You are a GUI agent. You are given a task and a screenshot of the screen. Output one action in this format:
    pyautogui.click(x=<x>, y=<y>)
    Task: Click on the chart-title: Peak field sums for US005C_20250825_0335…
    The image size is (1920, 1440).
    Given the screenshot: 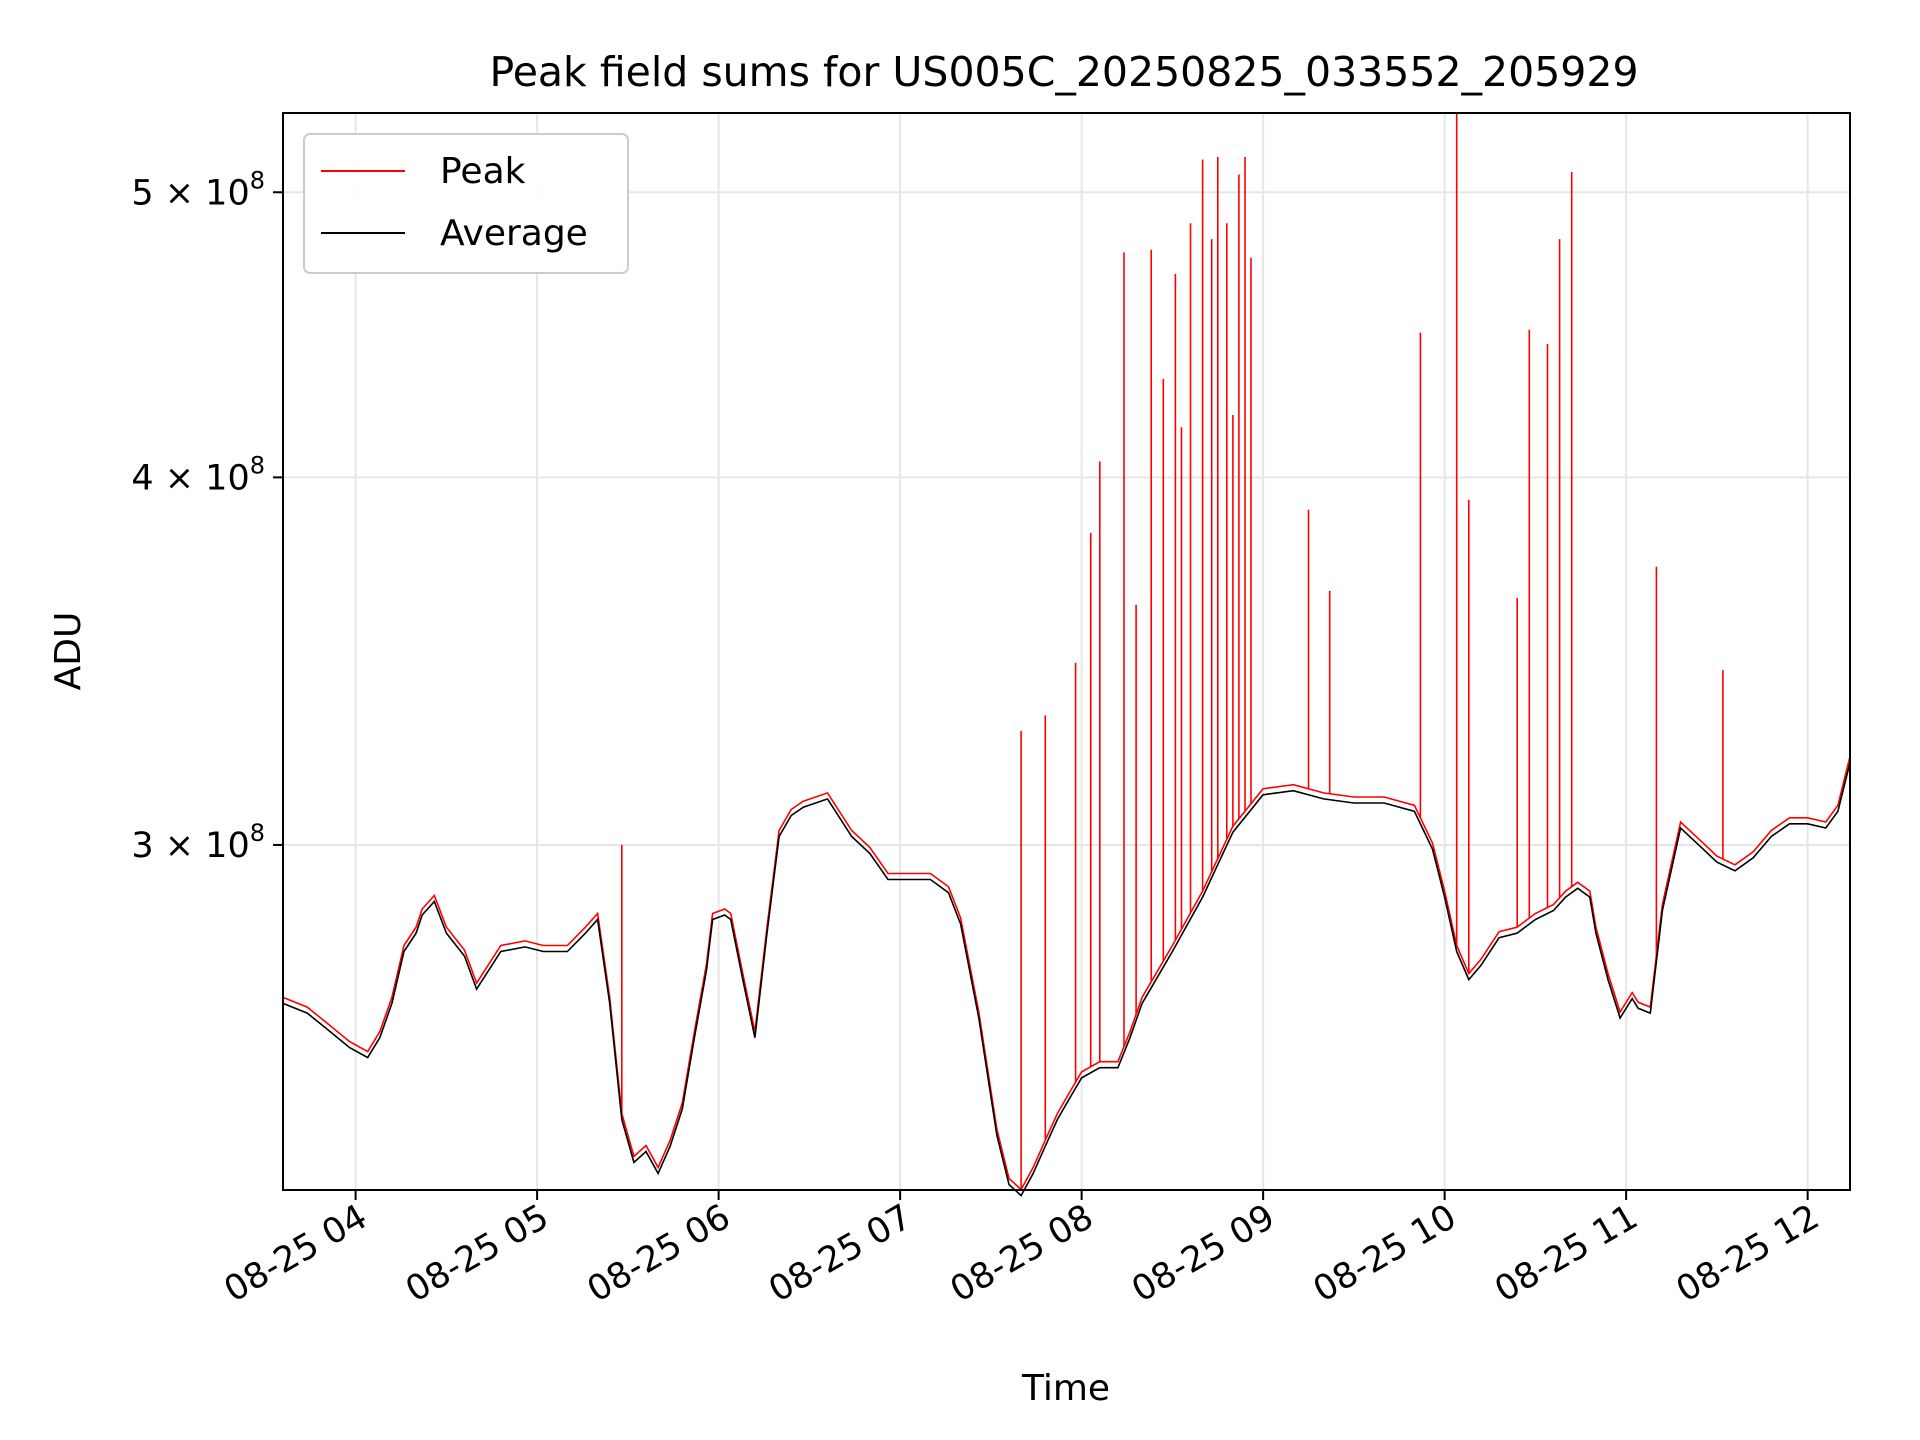 What is the action you would take?
    pyautogui.click(x=1063, y=72)
    